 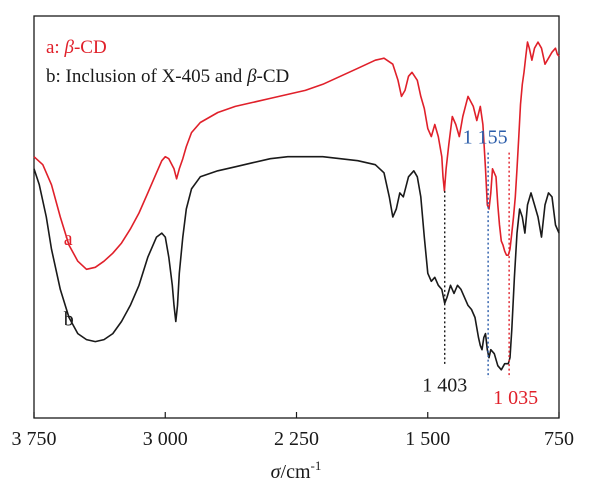 I want to click on x-tick-label: 750, so click(x=559, y=439).